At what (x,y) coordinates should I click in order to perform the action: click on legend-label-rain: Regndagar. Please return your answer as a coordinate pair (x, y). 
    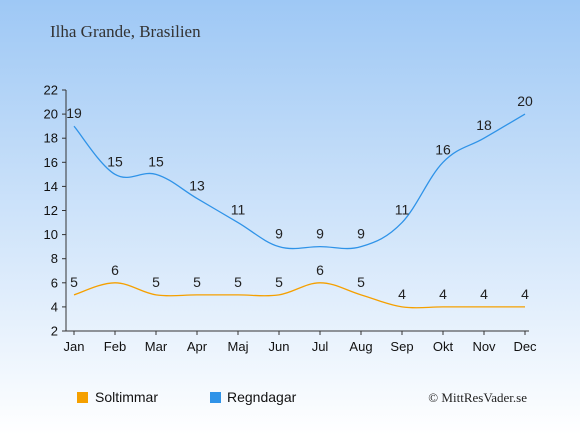
    Looking at the image, I should click on (262, 397).